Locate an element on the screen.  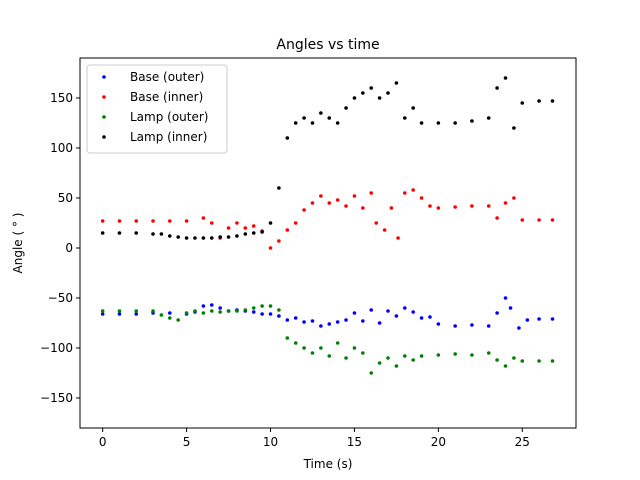
y-tick-label: 0 is located at coordinates (69, 248).